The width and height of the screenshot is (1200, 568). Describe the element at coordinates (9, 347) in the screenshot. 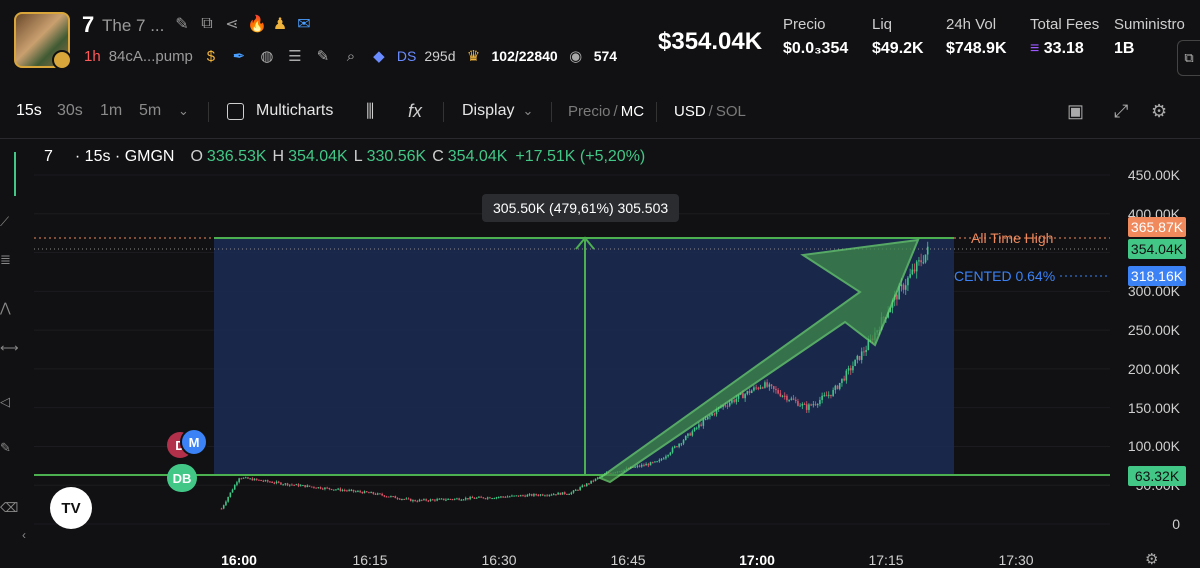

I see `measure-tool-icon: ⟷` at that location.